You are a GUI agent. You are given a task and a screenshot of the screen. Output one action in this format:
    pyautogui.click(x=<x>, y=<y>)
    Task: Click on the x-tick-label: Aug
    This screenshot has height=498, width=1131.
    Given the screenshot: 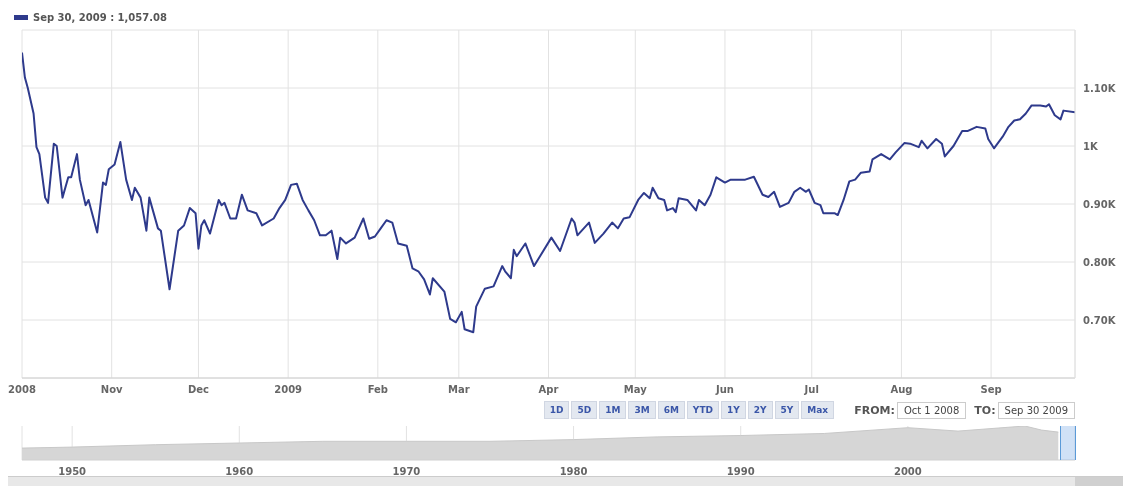 What is the action you would take?
    pyautogui.click(x=901, y=390)
    